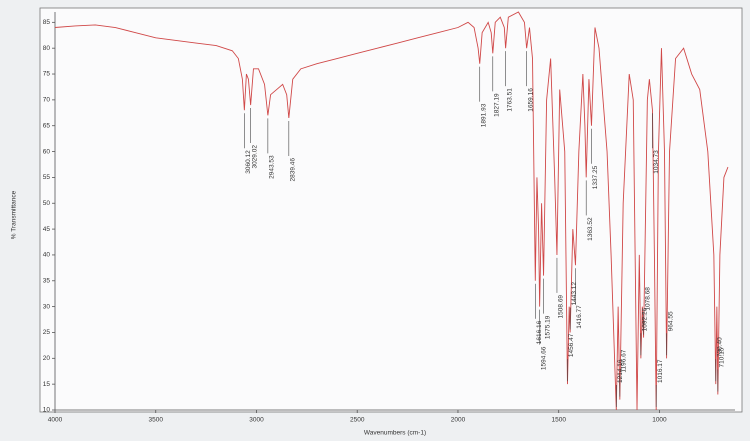 This screenshot has height=441, width=750. Describe the element at coordinates (624, 360) in the screenshot. I see `peak-label: 1196.67` at that location.